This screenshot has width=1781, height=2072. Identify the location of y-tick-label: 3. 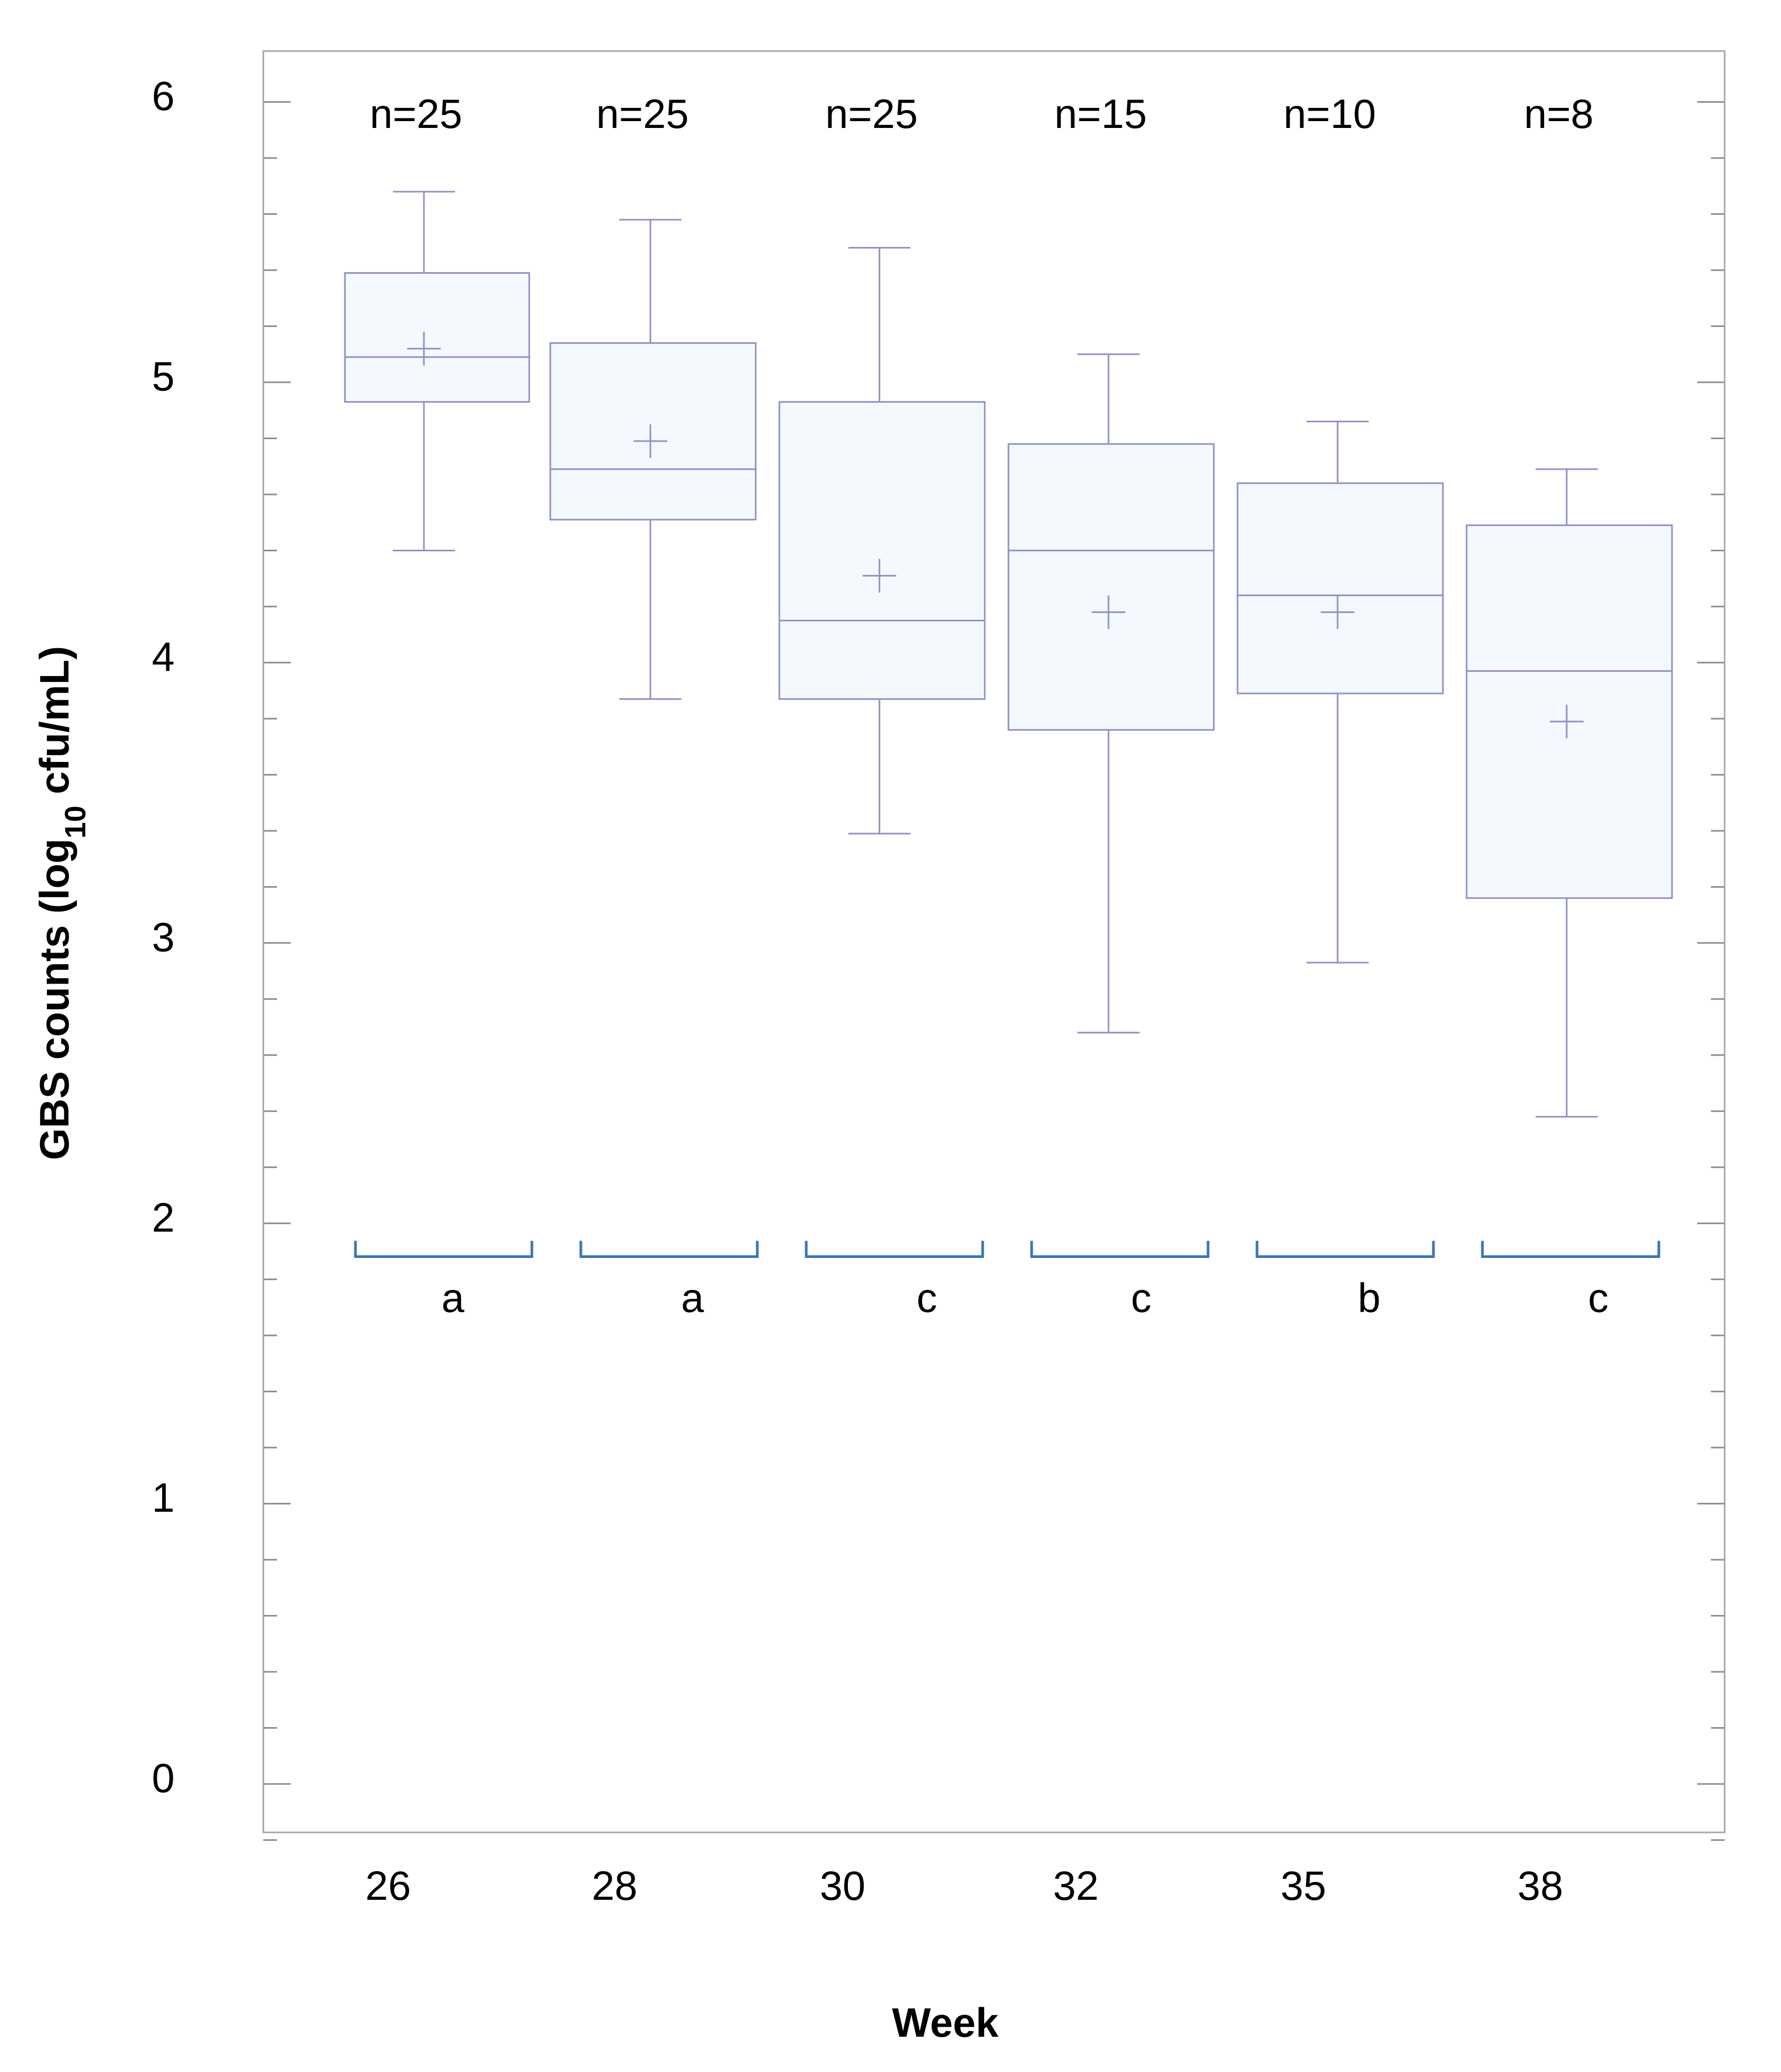
(163, 937).